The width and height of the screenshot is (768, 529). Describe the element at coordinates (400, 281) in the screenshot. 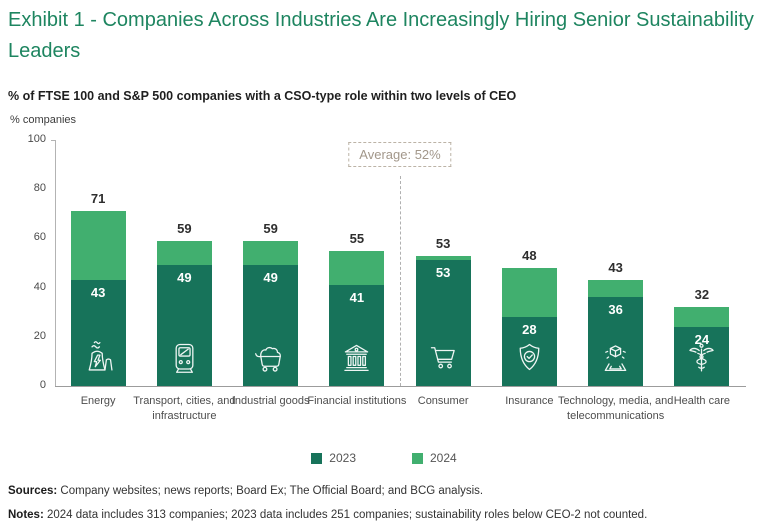

I see `average-divider-line` at that location.